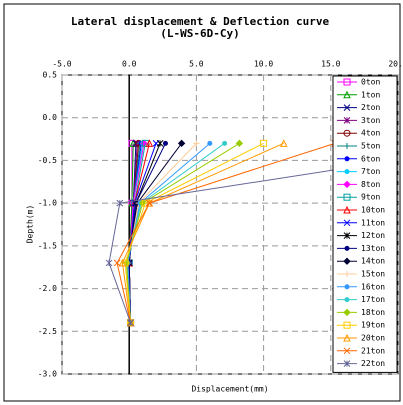 The height and width of the screenshot is (405, 403). Describe the element at coordinates (373, 274) in the screenshot. I see `legend-label: 15ton` at that location.